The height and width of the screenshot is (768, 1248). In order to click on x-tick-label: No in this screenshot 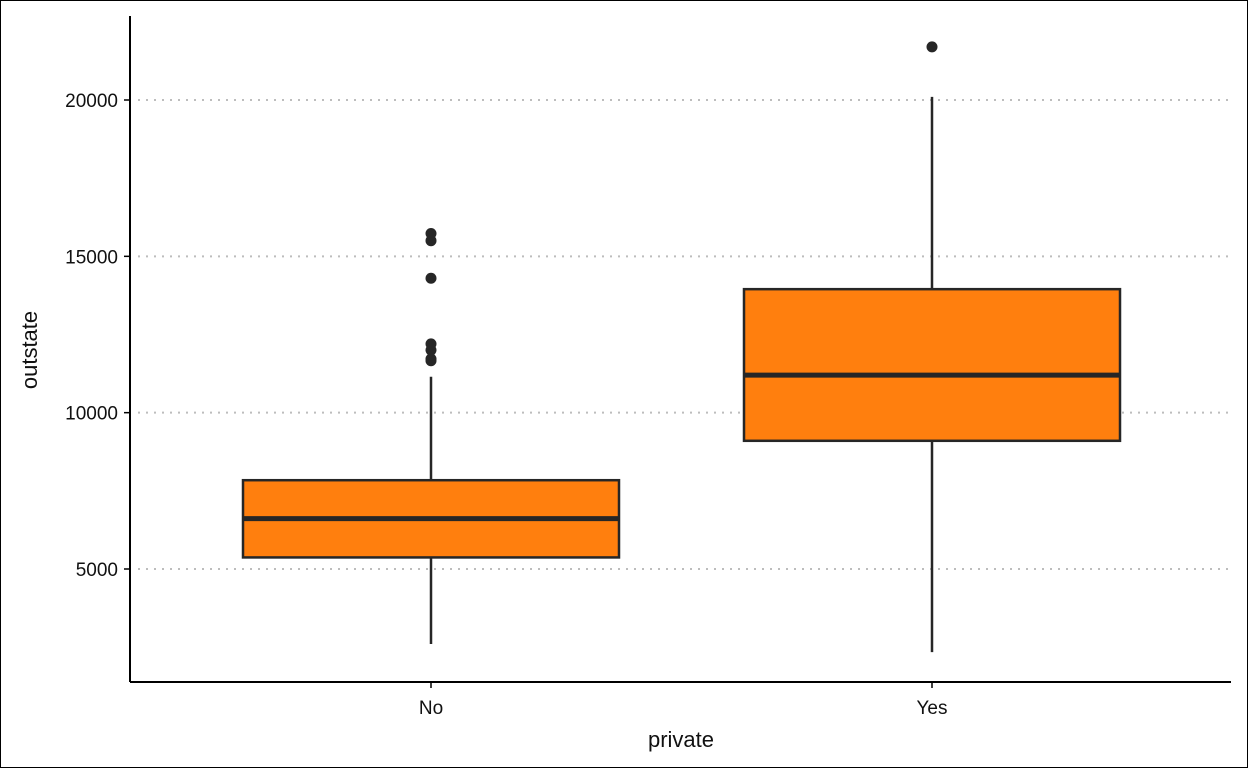, I will do `click(431, 708)`.